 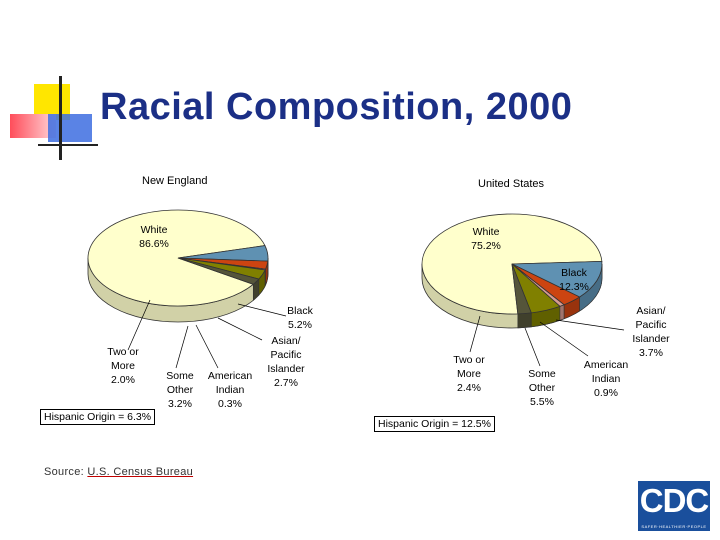 What do you see at coordinates (230, 390) in the screenshot?
I see `label-ne-american-indian: American Indian 0.3%` at bounding box center [230, 390].